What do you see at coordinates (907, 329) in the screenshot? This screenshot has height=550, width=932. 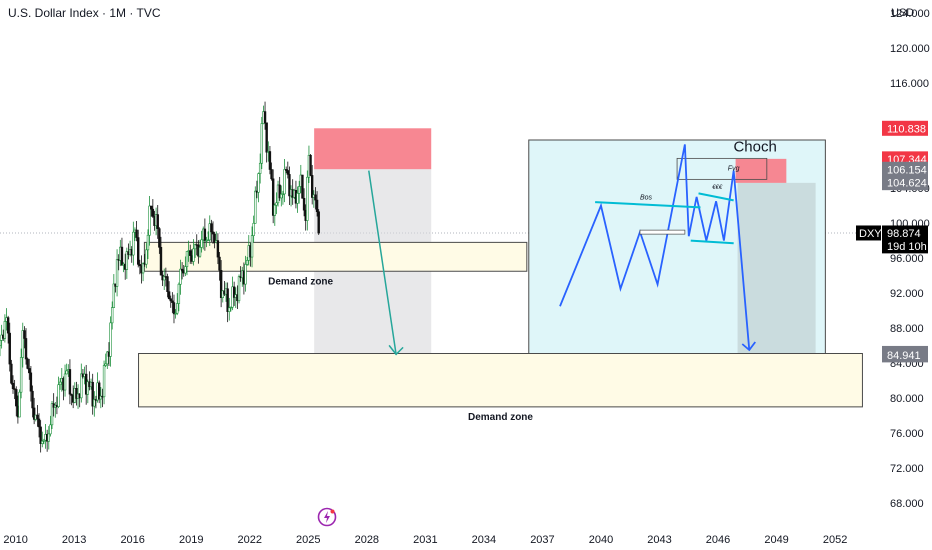 I see `y-tick-label: 88.000` at bounding box center [907, 329].